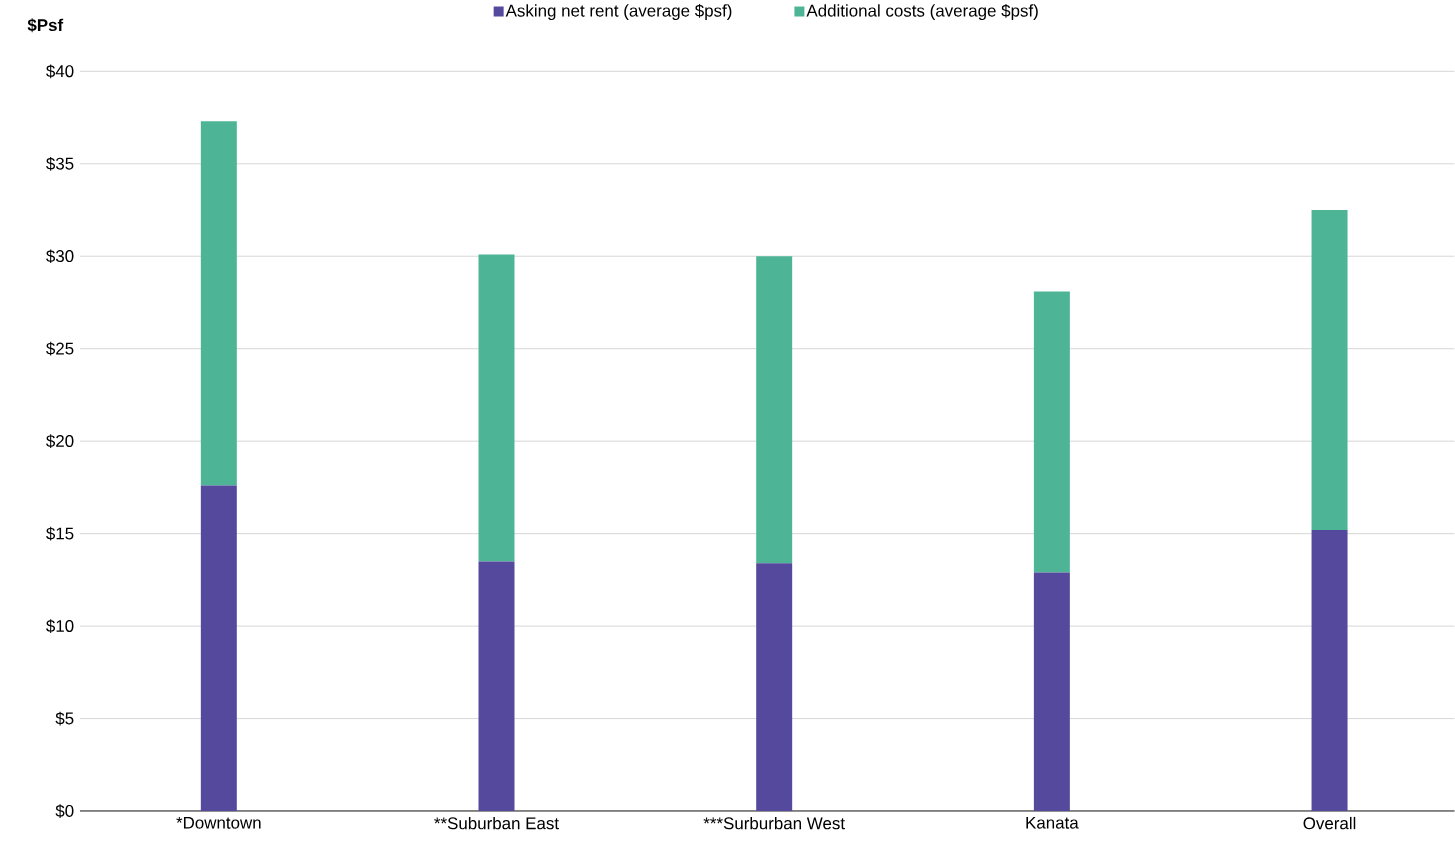  I want to click on y-tick-label: $0, so click(64, 811).